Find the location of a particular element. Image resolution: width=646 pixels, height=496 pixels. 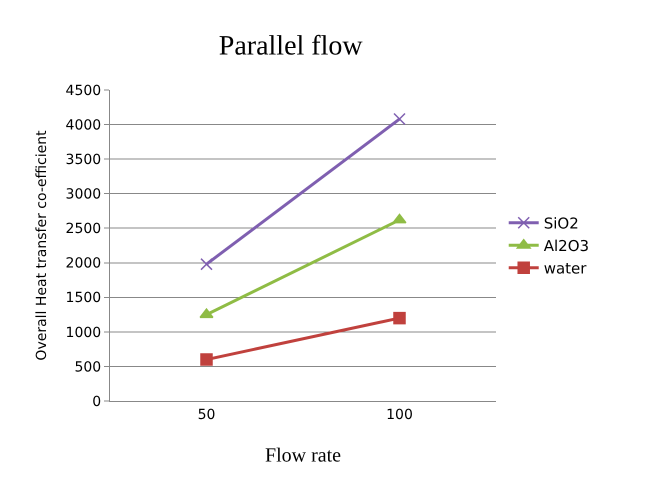

legend-label: SiO2 is located at coordinates (561, 223).